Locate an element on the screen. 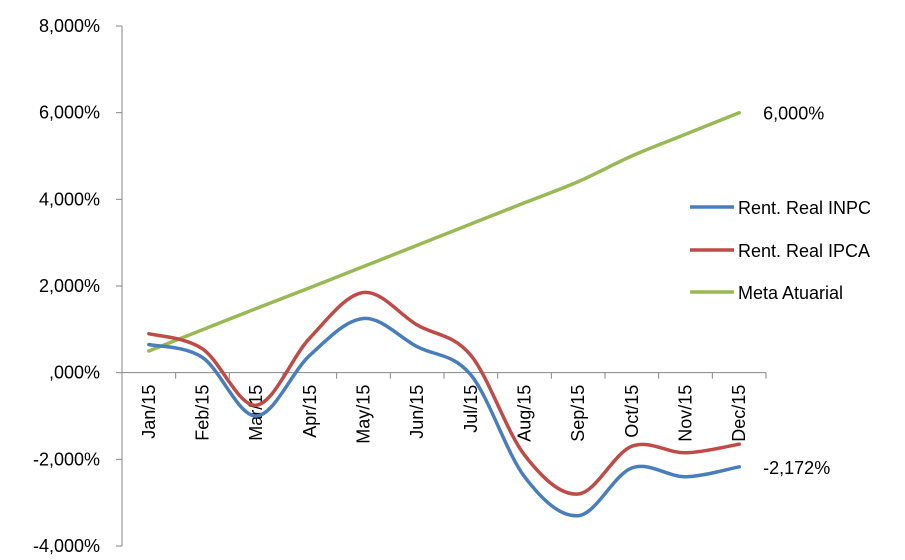  x-tick-label: Oct/15 is located at coordinates (632, 411).